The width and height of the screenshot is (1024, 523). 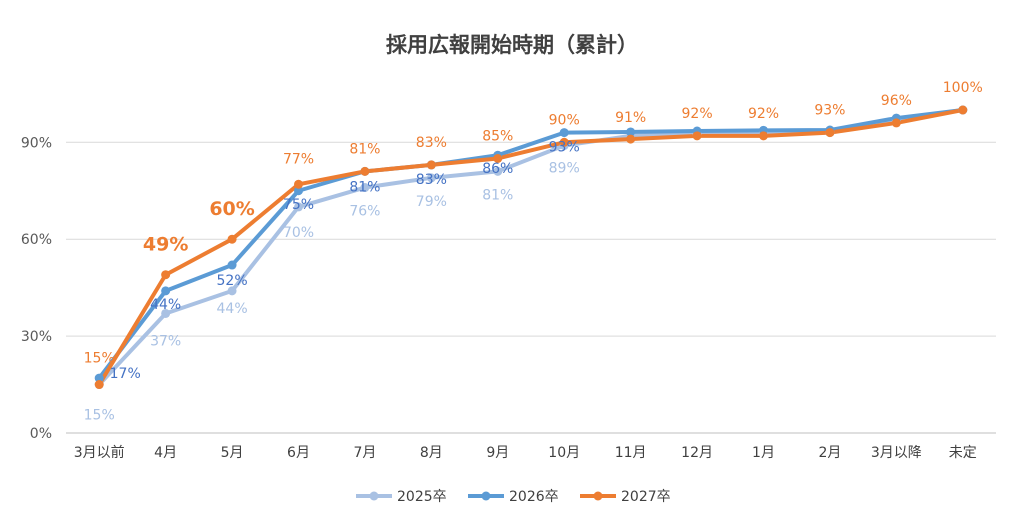 I want to click on data-label: 17%, so click(x=125, y=374).